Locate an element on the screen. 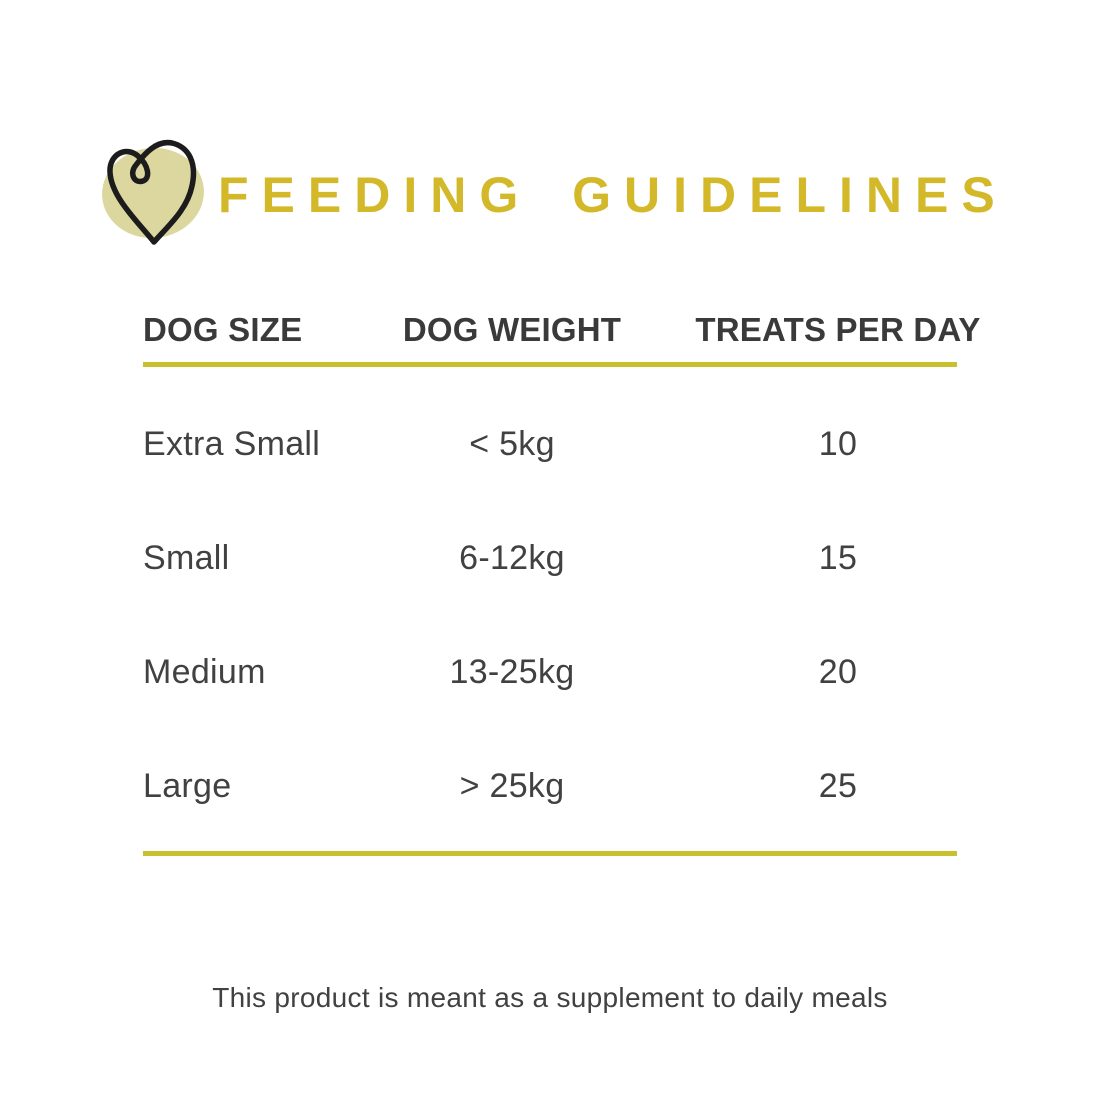 The width and height of the screenshot is (1100, 1100). cell-treats: 25 is located at coordinates (838, 785).